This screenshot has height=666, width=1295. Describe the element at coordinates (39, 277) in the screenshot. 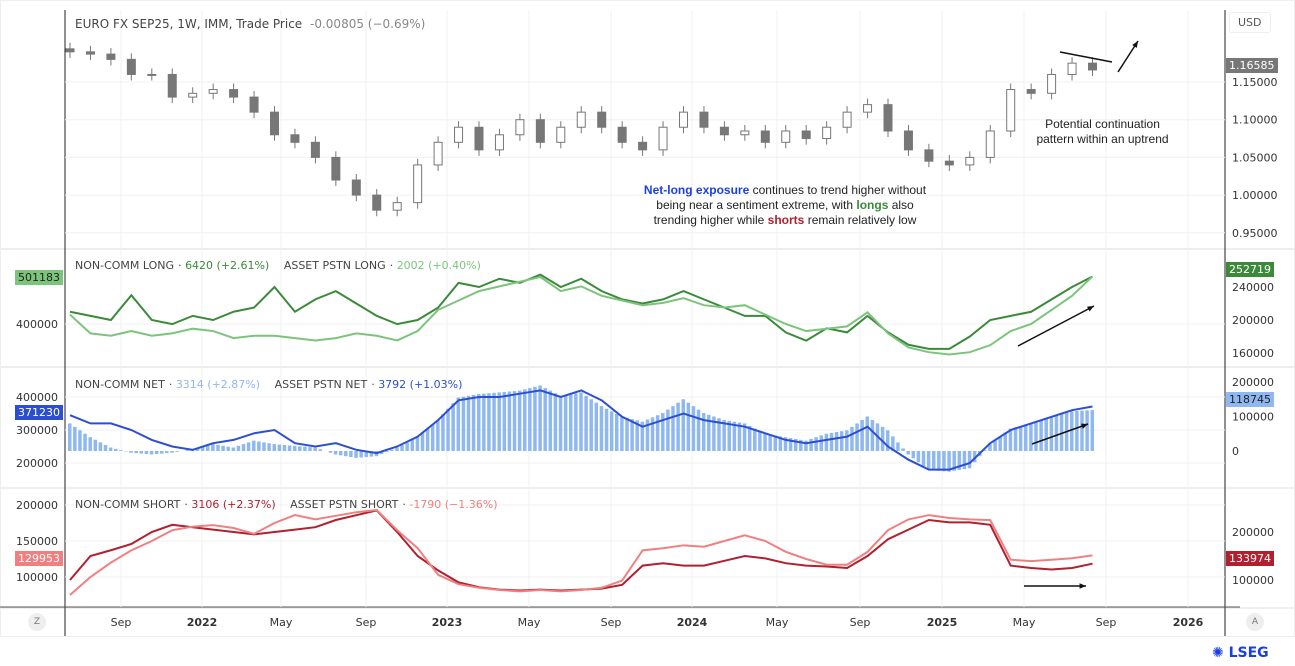

I see `left-tag-long: 501183` at that location.